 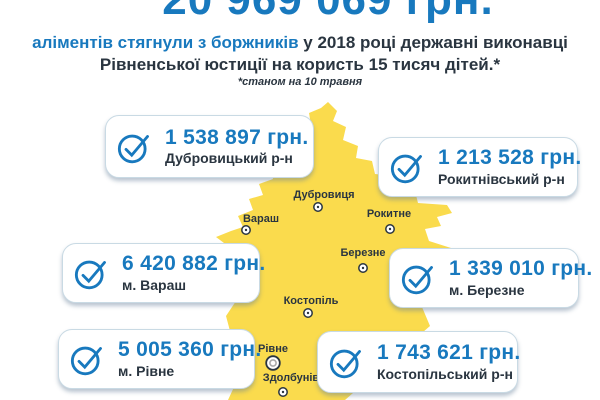 I want to click on callout-amount: 6 420 882 грн., so click(x=194, y=264).